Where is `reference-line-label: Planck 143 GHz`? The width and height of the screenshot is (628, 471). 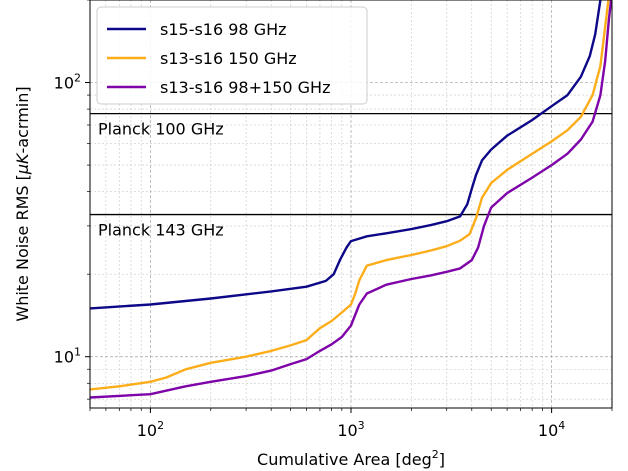 reference-line-label: Planck 143 GHz is located at coordinates (161, 230).